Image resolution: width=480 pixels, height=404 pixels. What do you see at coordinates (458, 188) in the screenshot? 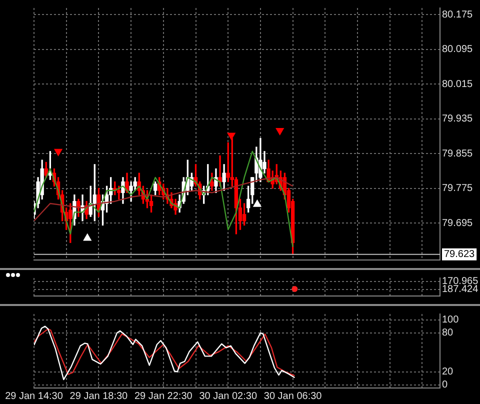
I see `y-tick-label: 79.775` at bounding box center [458, 188].